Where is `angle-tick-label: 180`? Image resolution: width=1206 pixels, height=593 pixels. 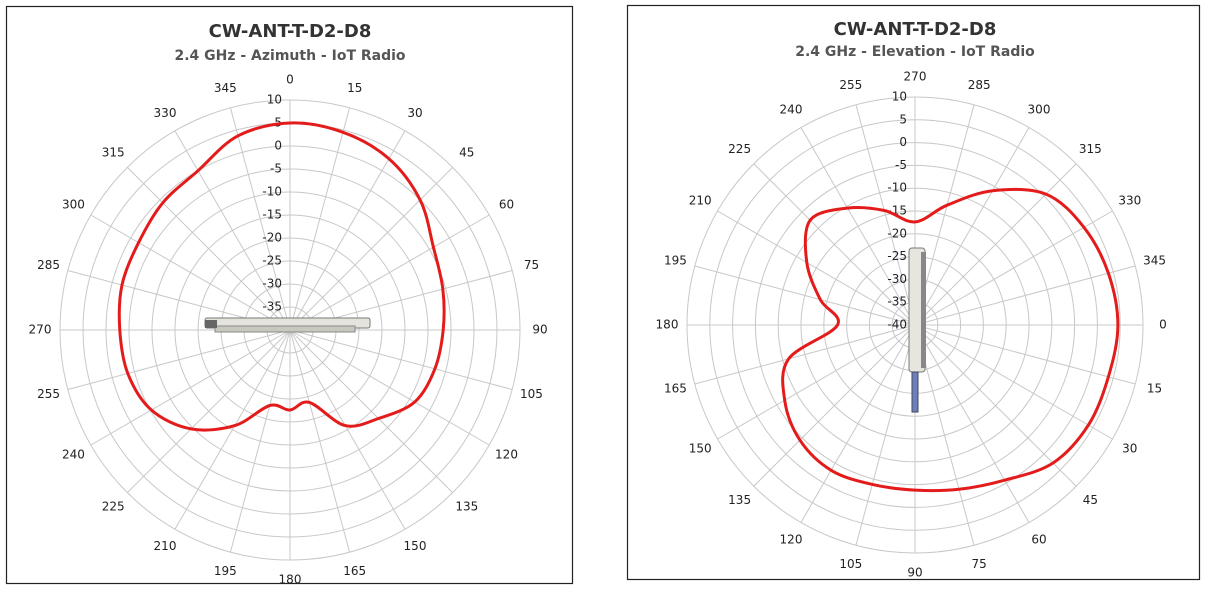 angle-tick-label: 180 is located at coordinates (290, 580).